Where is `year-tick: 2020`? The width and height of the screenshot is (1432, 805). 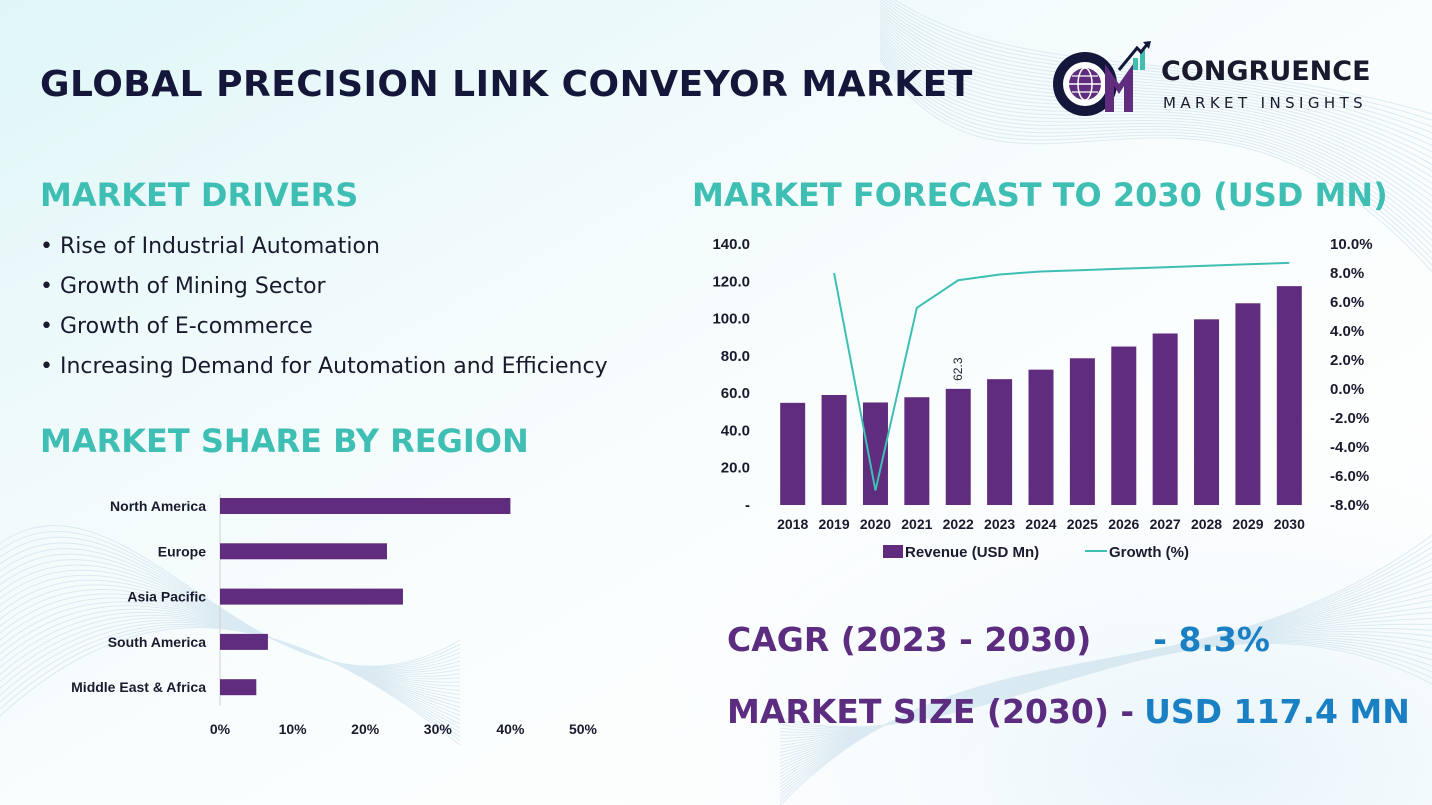 year-tick: 2020 is located at coordinates (875, 524).